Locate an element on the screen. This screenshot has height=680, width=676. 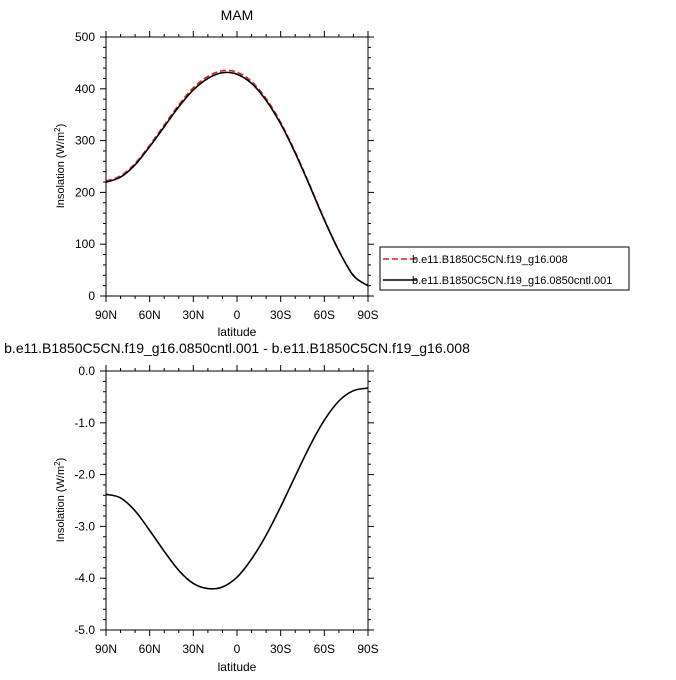
bottom-plot-frame is located at coordinates (237, 500).